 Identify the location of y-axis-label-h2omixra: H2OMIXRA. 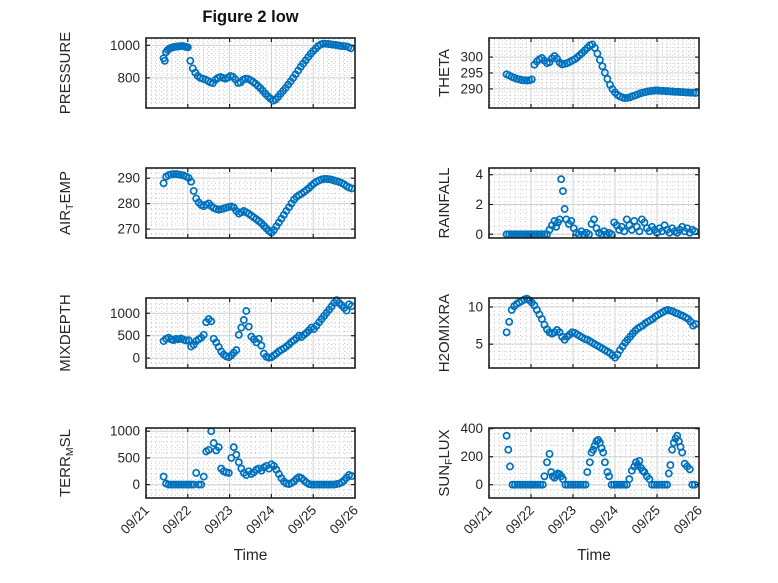
(444, 333).